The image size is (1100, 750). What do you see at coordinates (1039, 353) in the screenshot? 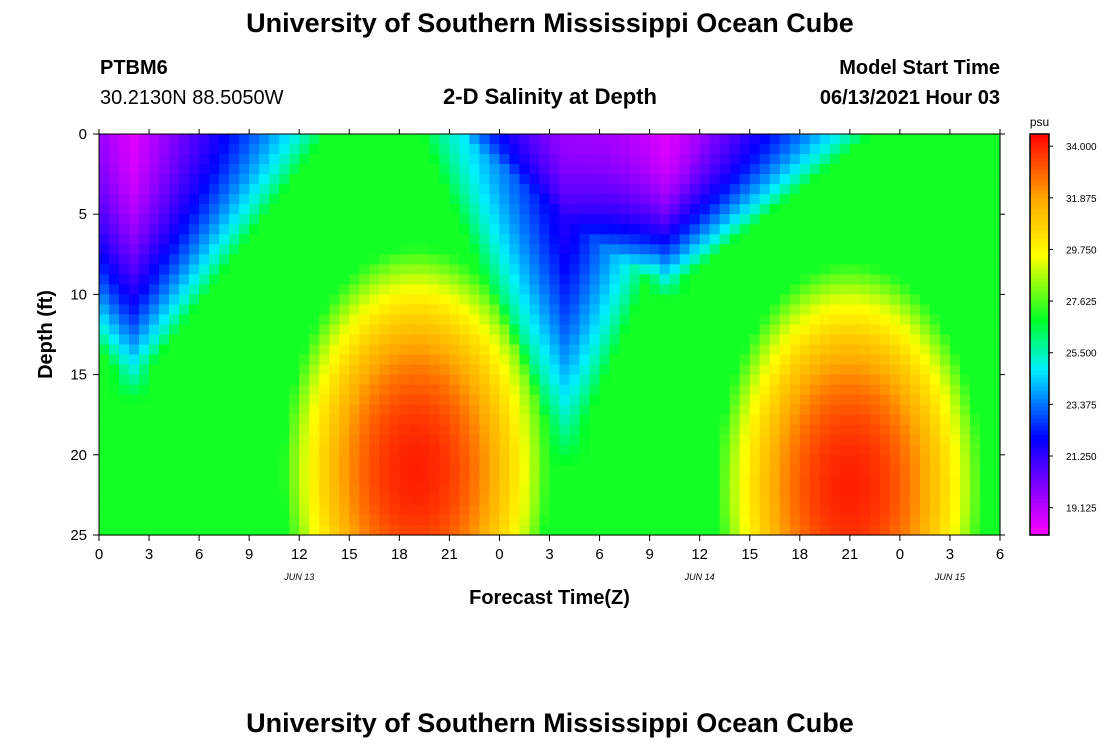
I see `colorbar-swatch` at bounding box center [1039, 353].